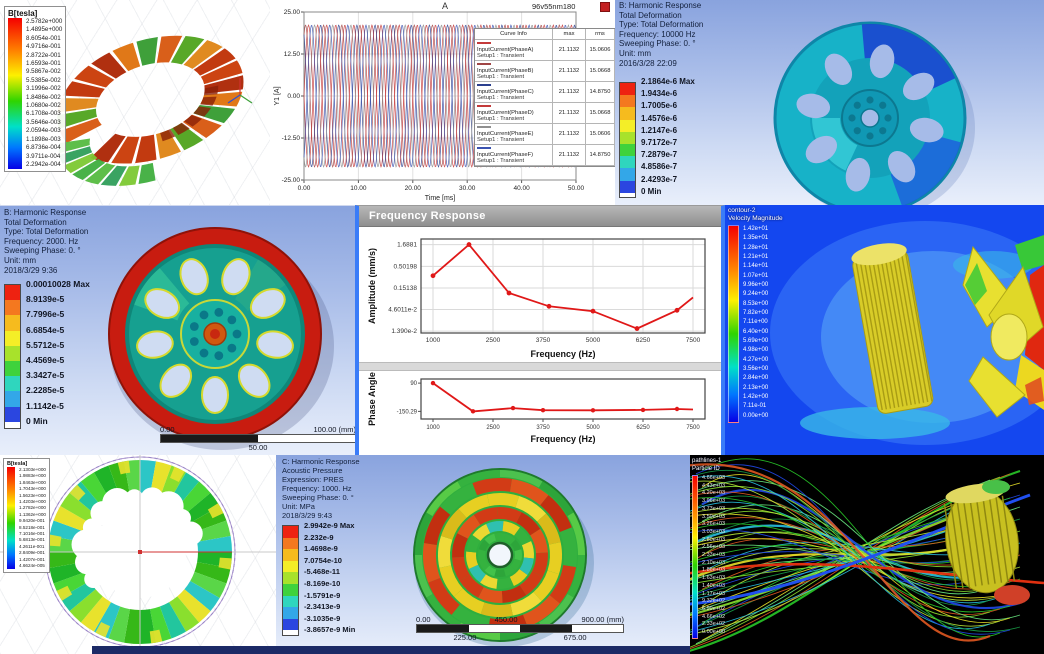 This screenshot has height=654, width=1044. Describe the element at coordinates (43, 55) in the screenshot. I see `legend-value: 2.8722e-001` at that location.